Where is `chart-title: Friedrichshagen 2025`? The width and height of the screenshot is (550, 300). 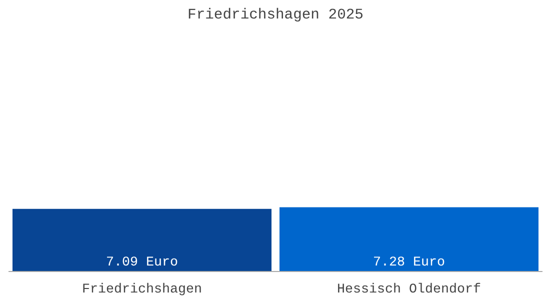 chart-title: Friedrichshagen 2025 is located at coordinates (276, 16).